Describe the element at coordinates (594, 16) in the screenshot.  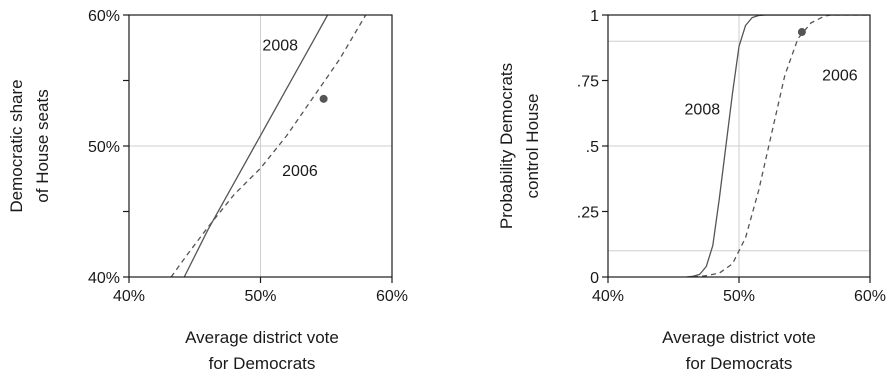
I see `y-tick-label: 1` at that location.